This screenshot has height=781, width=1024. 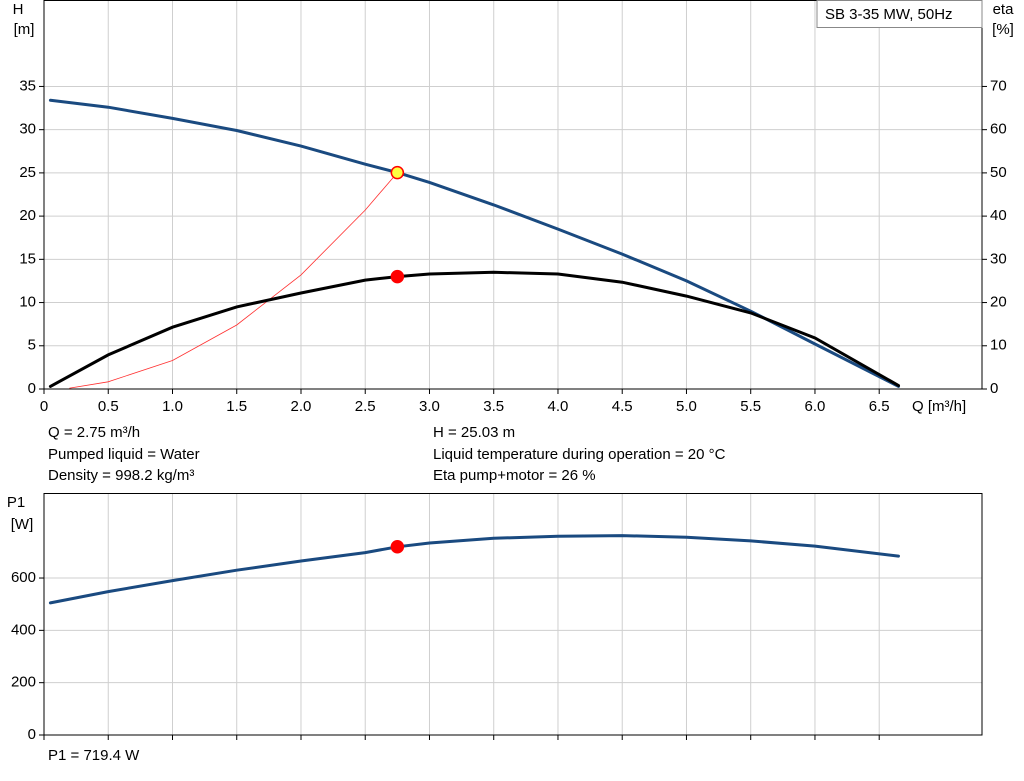 What do you see at coordinates (121, 475) in the screenshot?
I see `annotation: Density = 998.2 kg/m³` at bounding box center [121, 475].